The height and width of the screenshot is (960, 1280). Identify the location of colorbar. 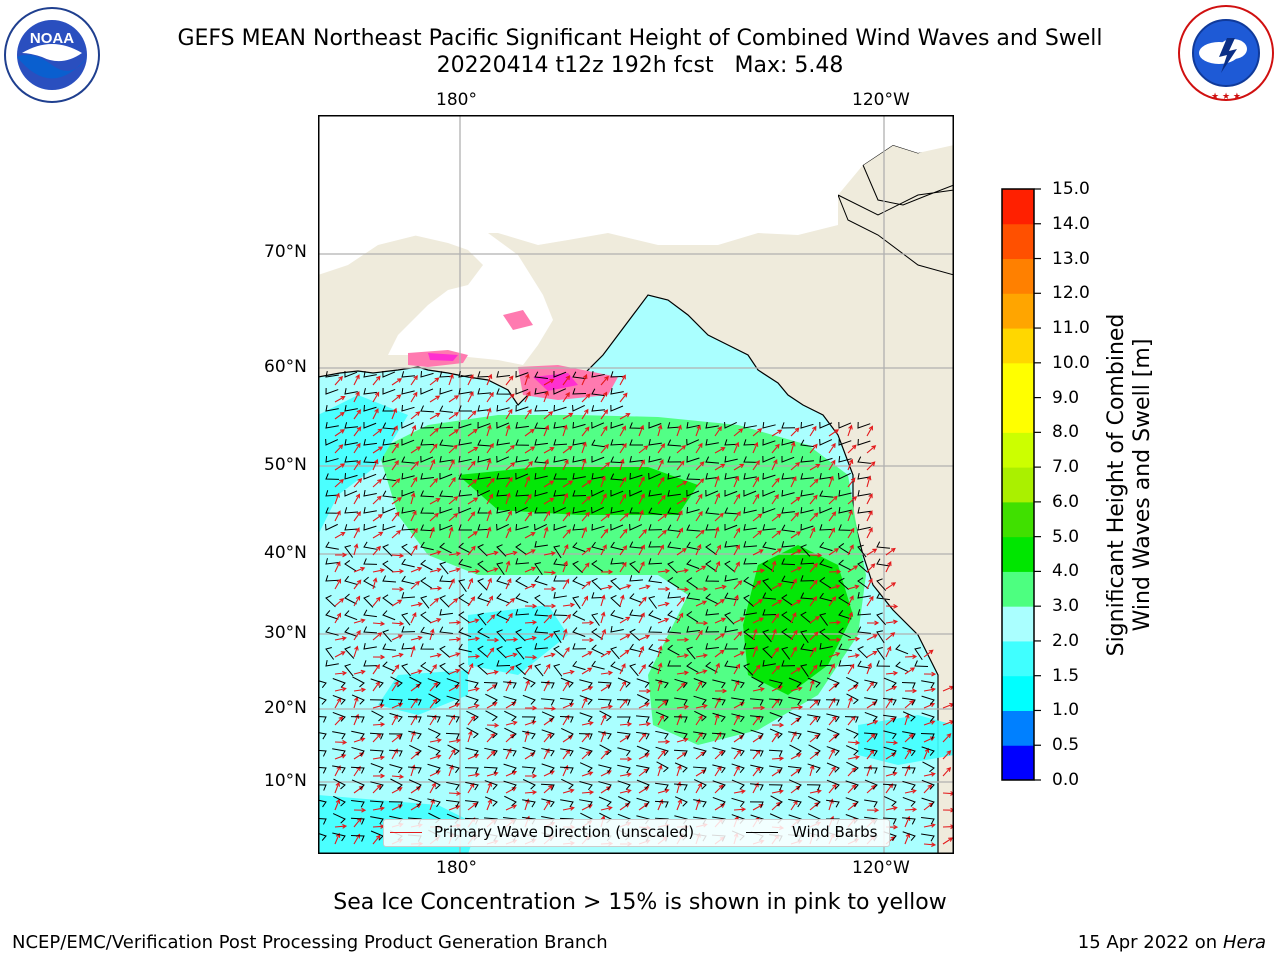
(1021, 484).